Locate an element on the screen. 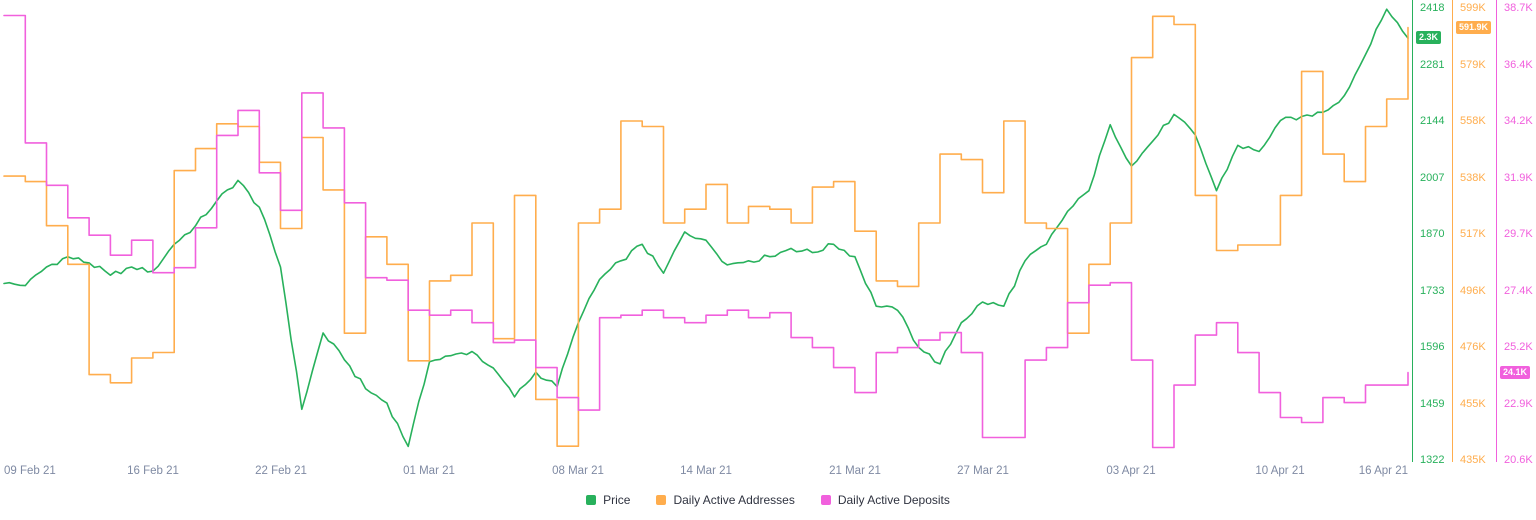 The width and height of the screenshot is (1536, 520). x-tick-label: 01 Mar 21 is located at coordinates (429, 471).